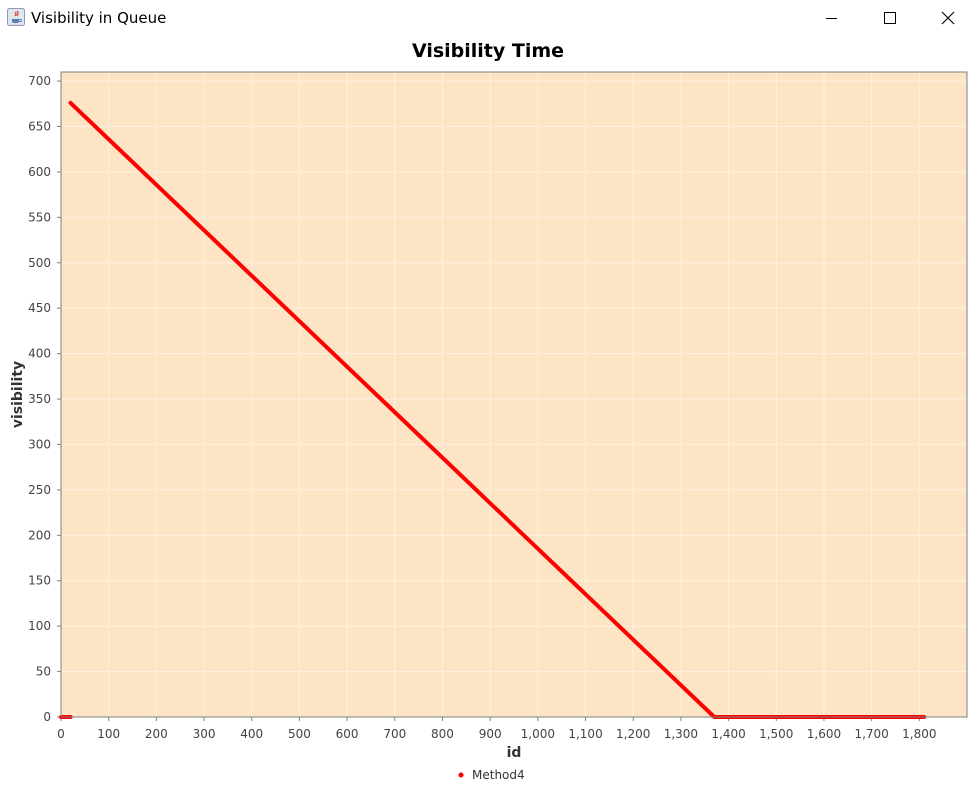 This screenshot has width=979, height=790. What do you see at coordinates (39, 172) in the screenshot?
I see `y-tick-label: 600` at bounding box center [39, 172].